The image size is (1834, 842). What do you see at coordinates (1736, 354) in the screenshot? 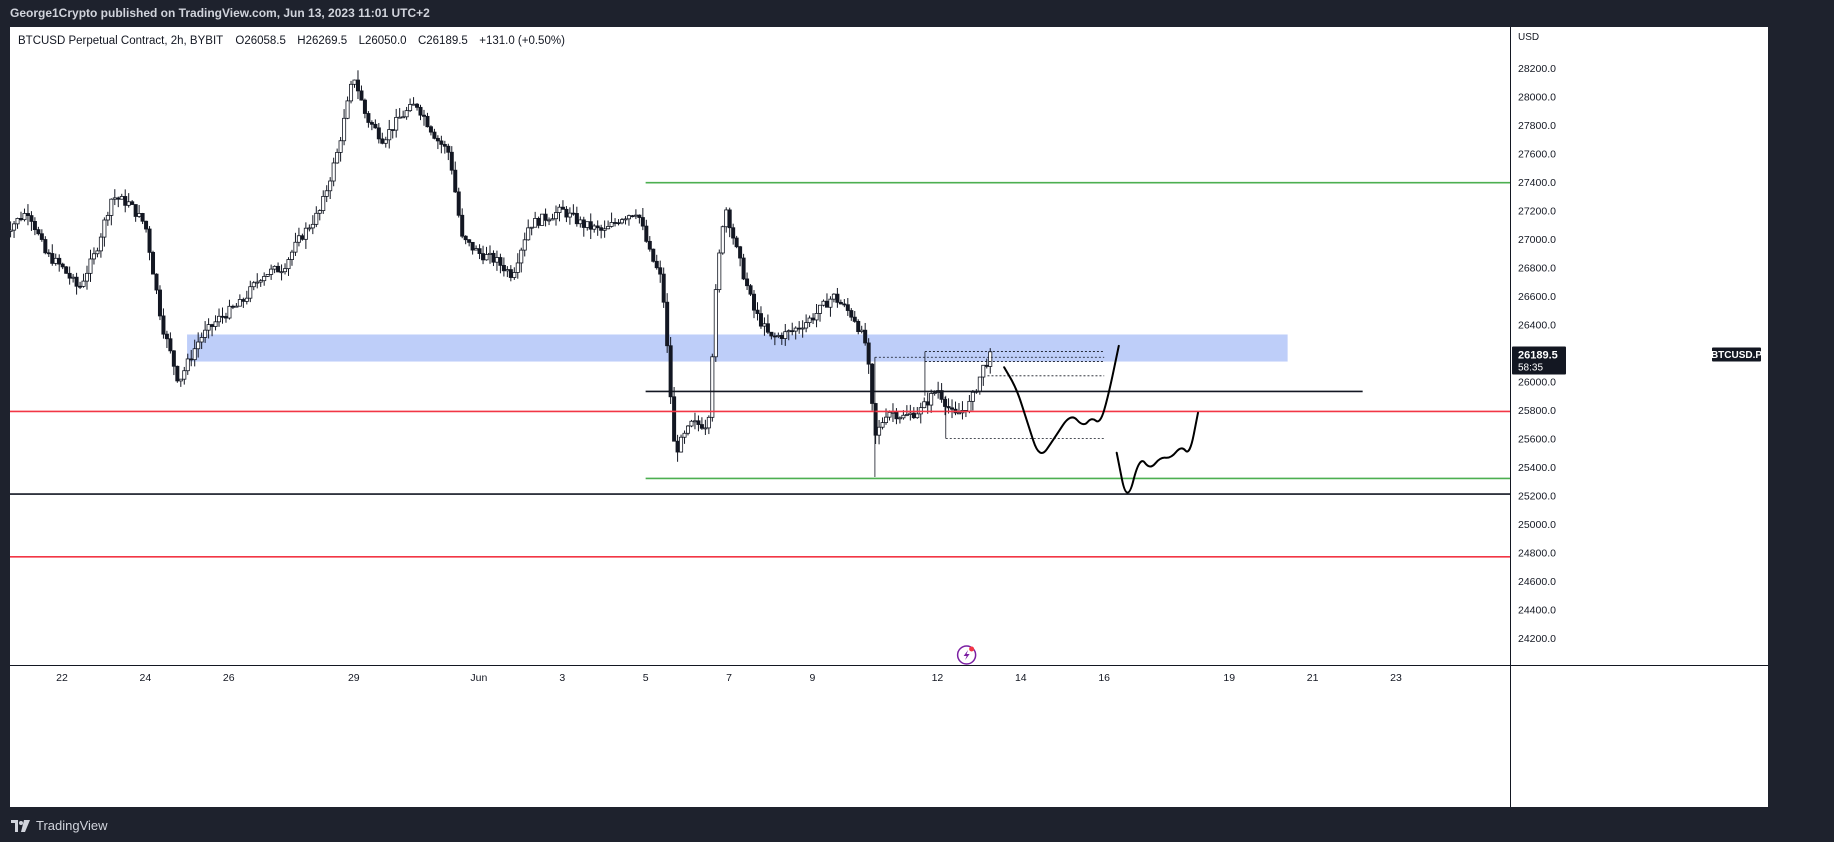
I see `ticker-tag: BTCUSD.P` at bounding box center [1736, 354].